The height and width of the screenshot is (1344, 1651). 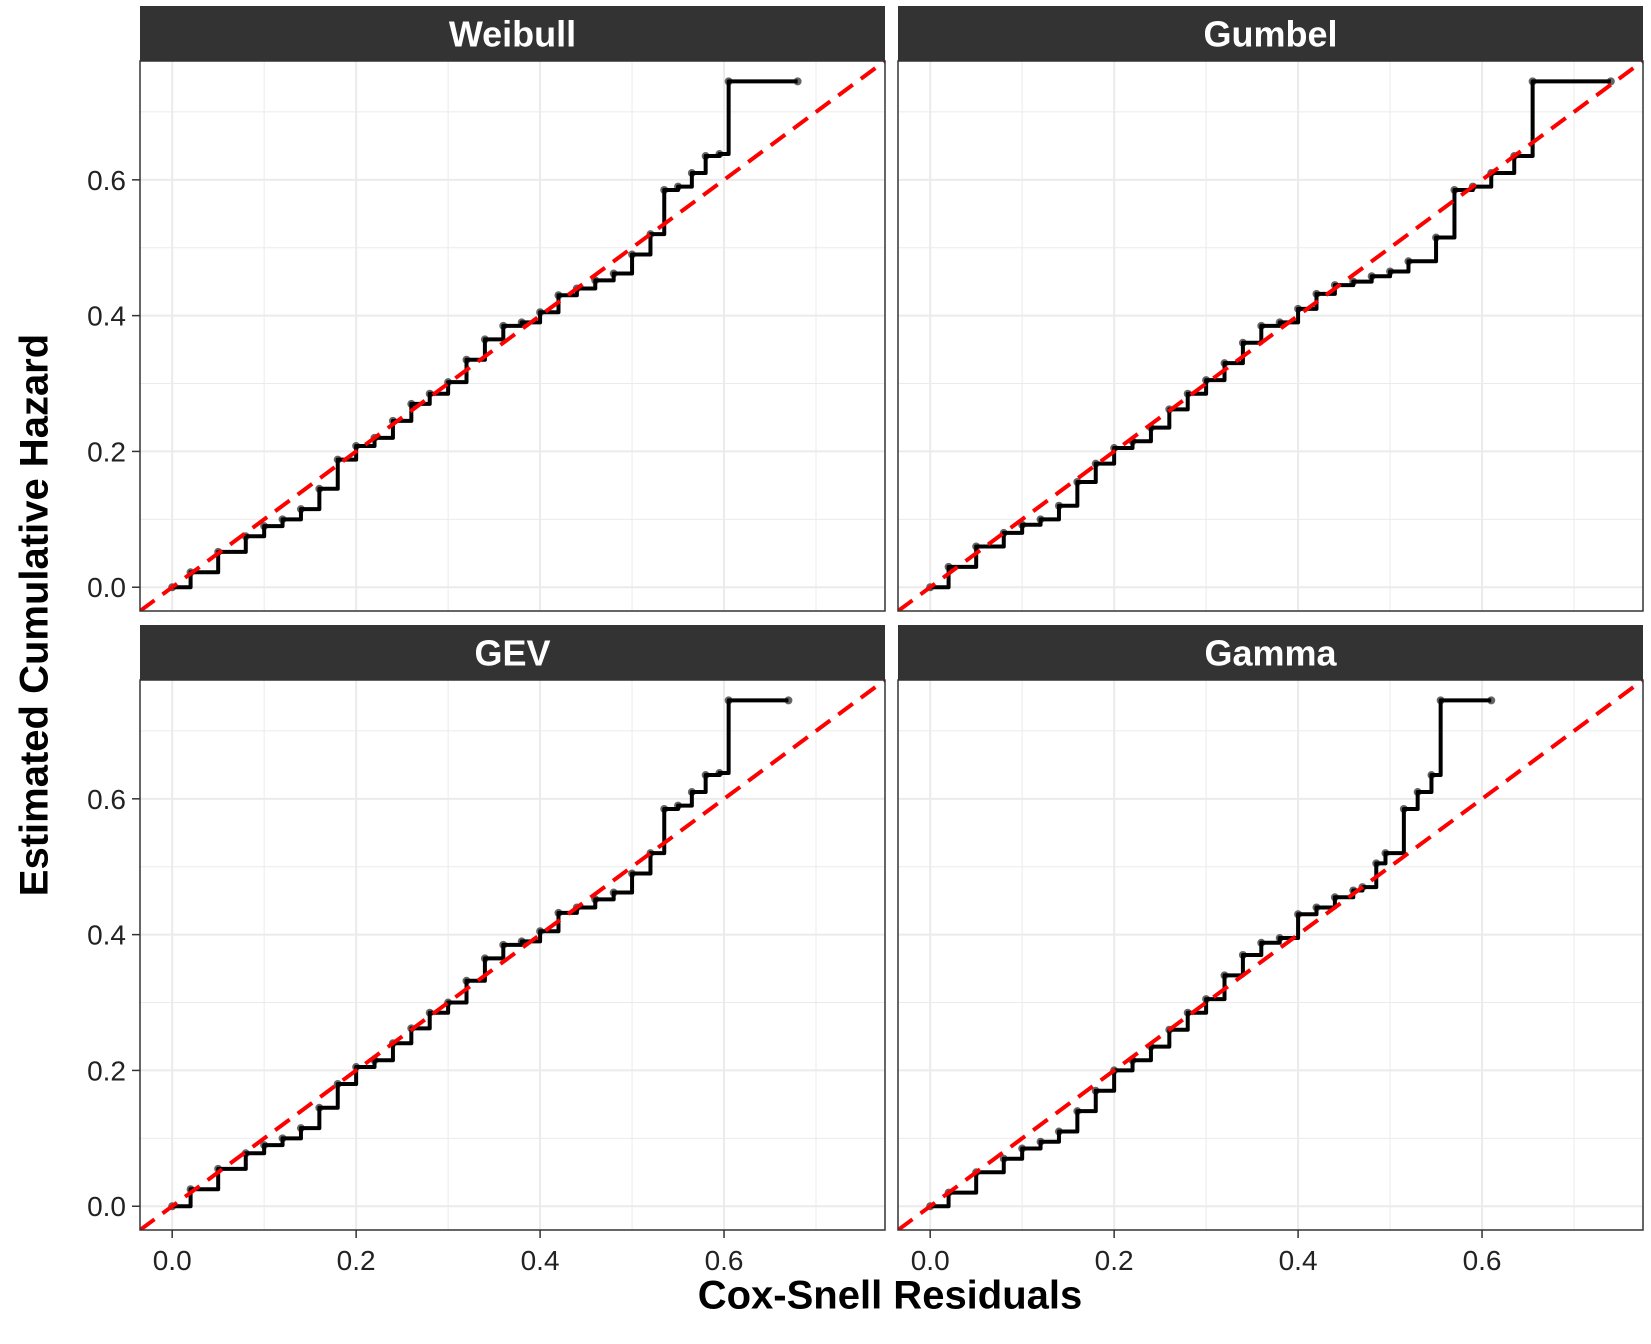 I want to click on step-line, so click(x=485, y=334).